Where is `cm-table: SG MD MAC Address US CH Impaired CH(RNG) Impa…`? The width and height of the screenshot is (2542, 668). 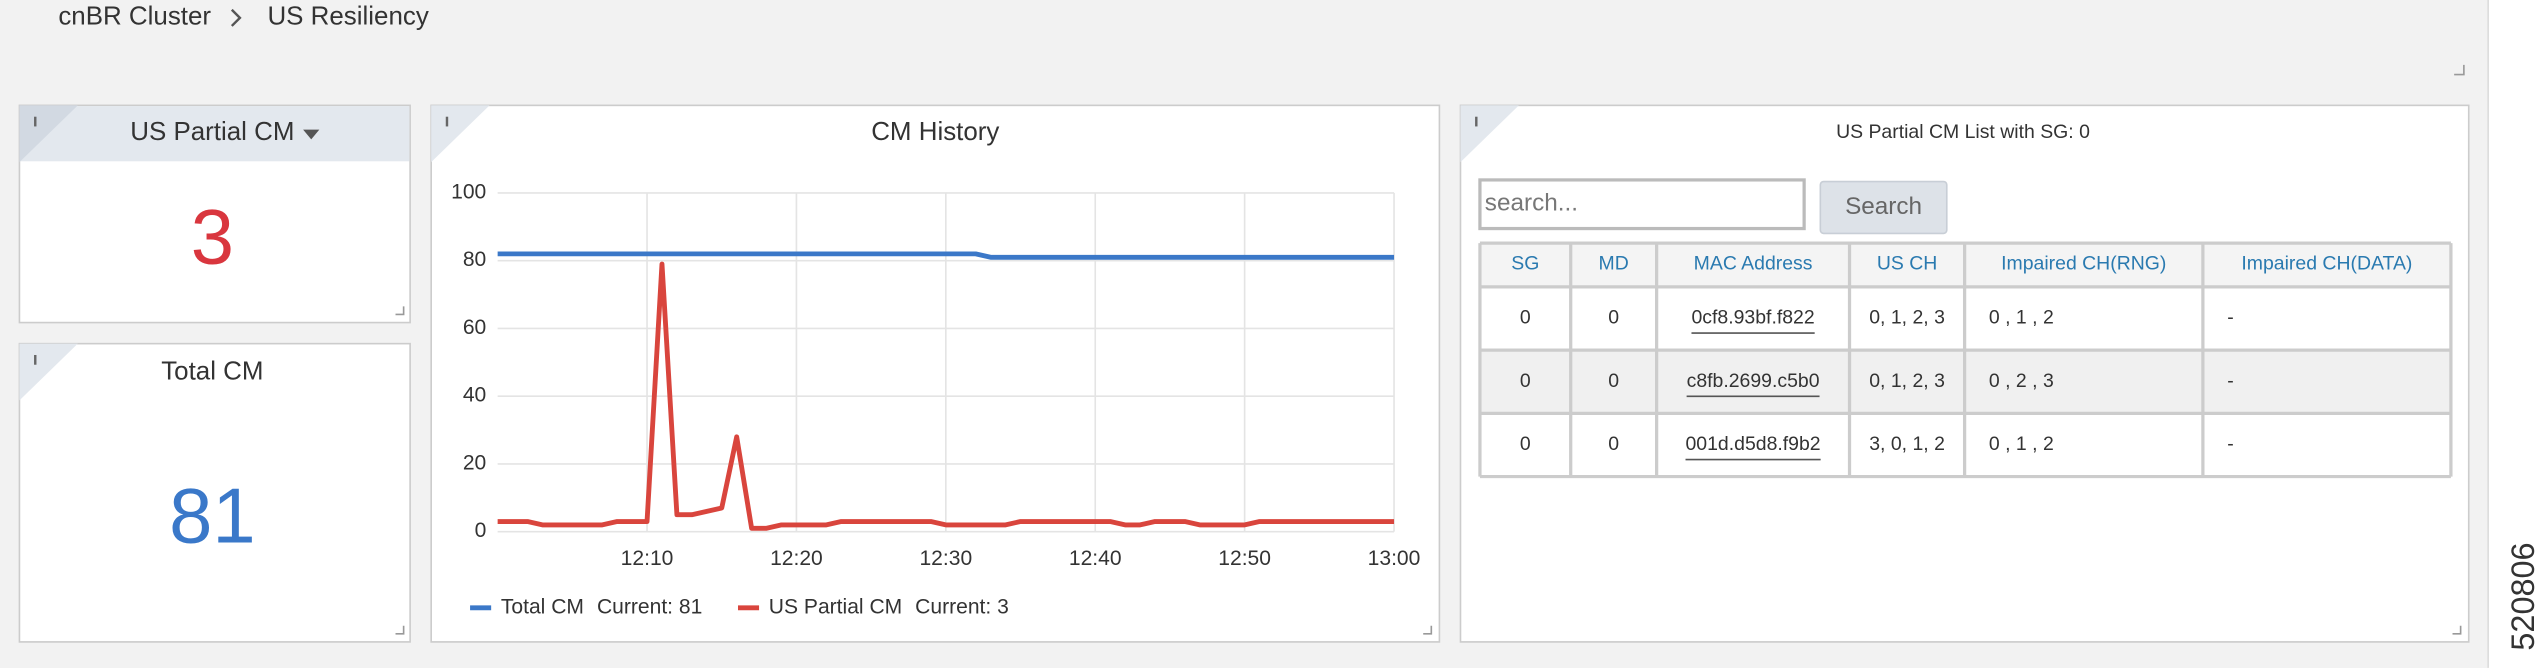 cm-table: SG MD MAC Address US CH Impaired CH(RNG) Impa… is located at coordinates (1965, 360).